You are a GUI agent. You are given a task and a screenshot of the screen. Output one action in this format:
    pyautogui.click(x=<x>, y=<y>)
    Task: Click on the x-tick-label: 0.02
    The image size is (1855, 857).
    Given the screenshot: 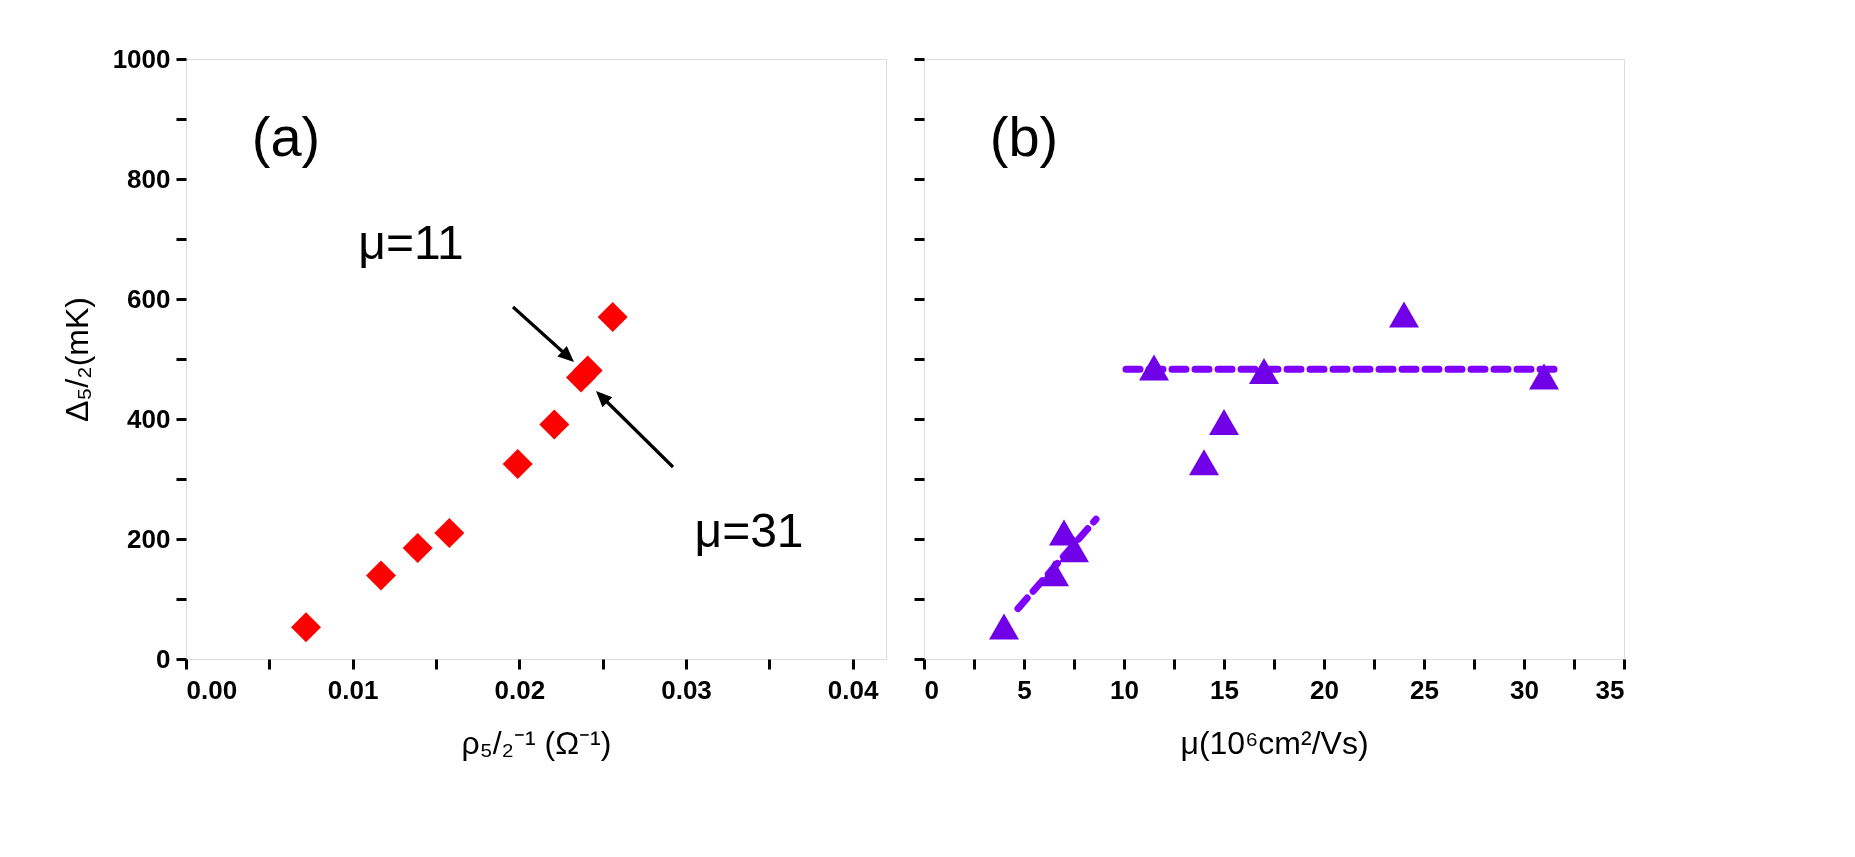 What is the action you would take?
    pyautogui.click(x=520, y=689)
    